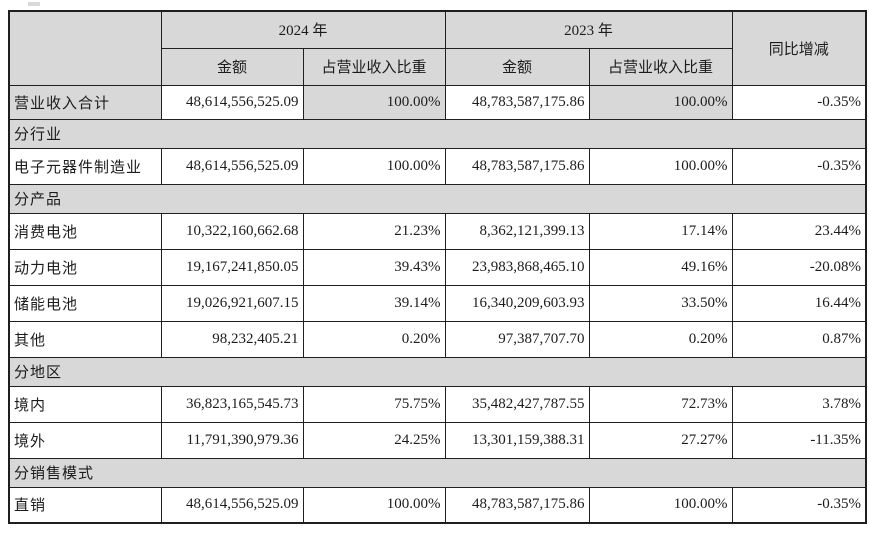 Image resolution: width=869 pixels, height=550 pixels. I want to click on section-row: 分地区, so click(437, 371).